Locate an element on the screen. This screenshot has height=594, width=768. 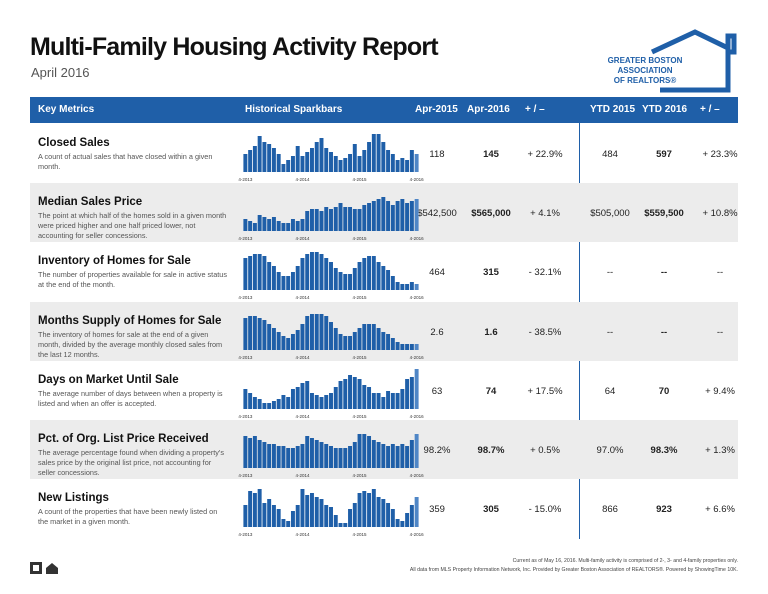
column-header: YTD 2015 is located at coordinates (613, 109).